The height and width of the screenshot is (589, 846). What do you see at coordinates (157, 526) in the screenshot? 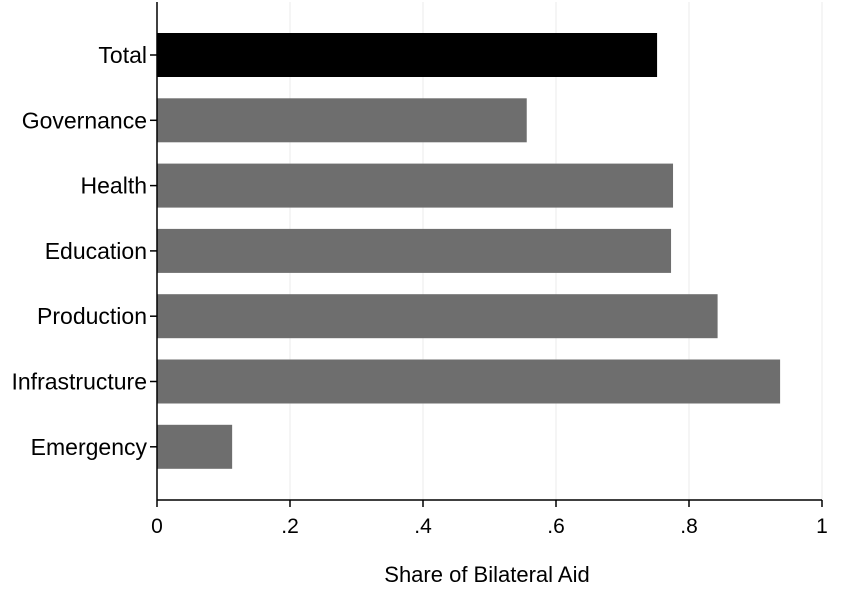
I see `x-tick-label: 0` at bounding box center [157, 526].